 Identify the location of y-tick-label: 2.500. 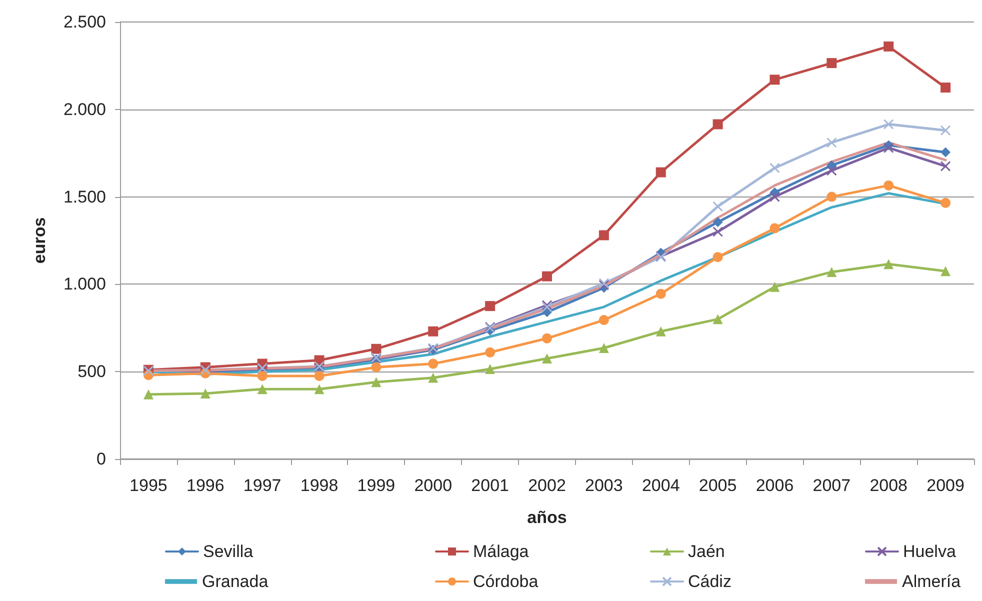
(84, 22).